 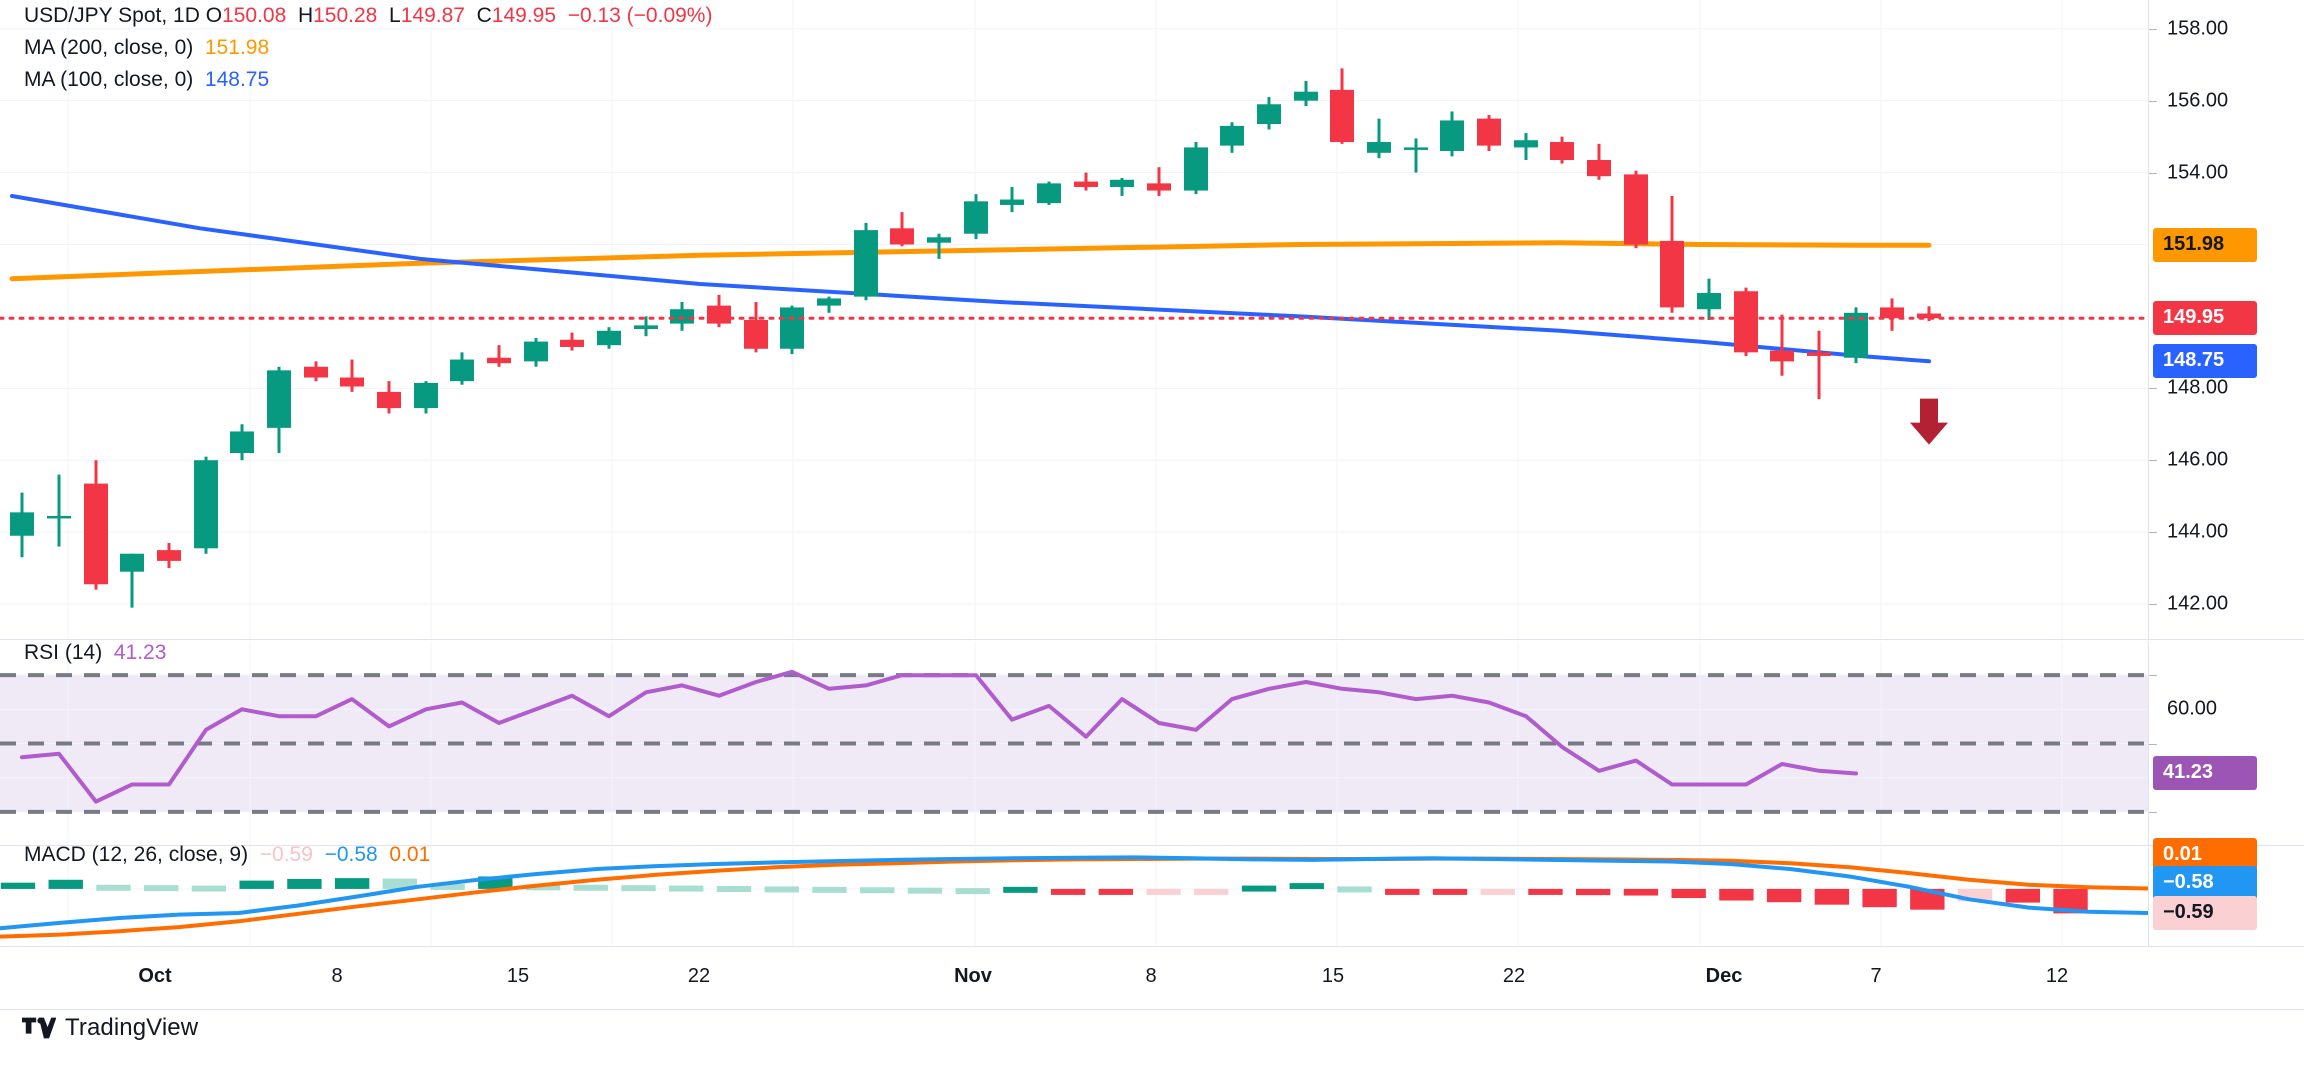 I want to click on tradingview-mark-icon, so click(x=39, y=1028).